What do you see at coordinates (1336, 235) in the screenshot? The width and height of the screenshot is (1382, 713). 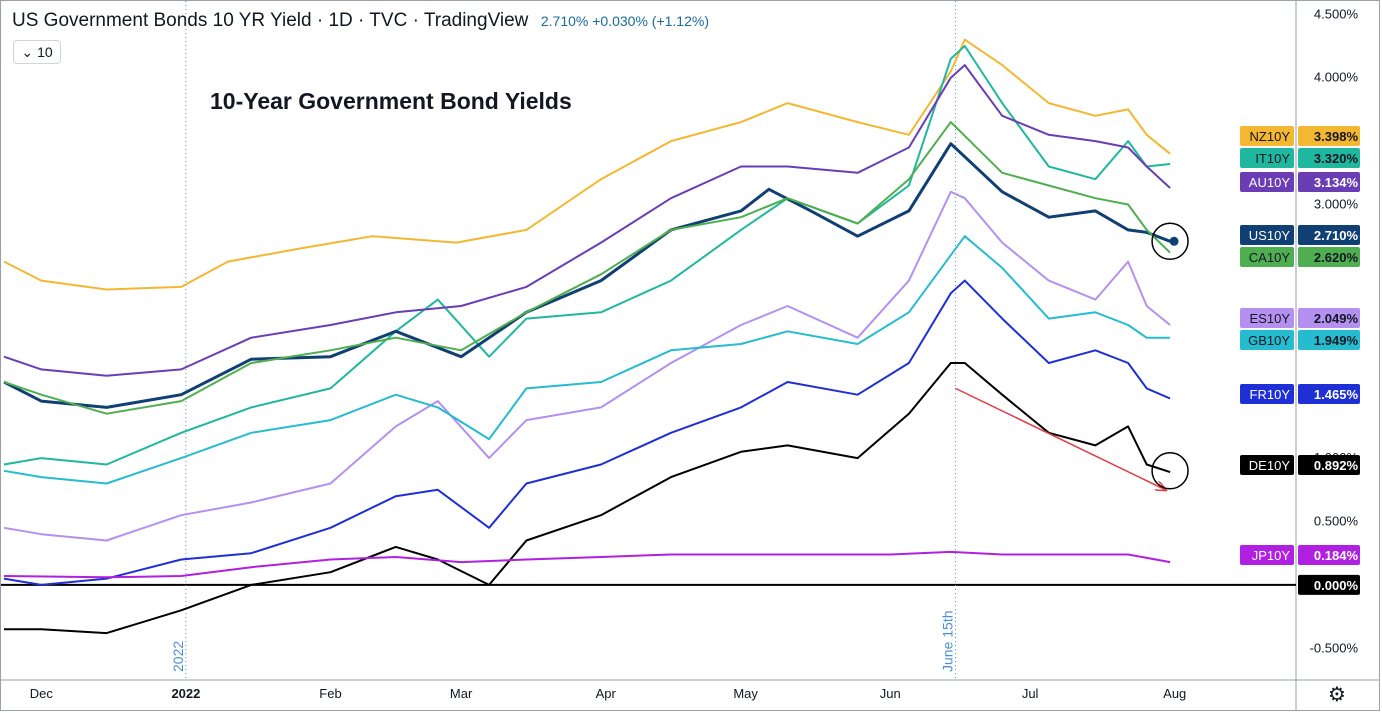 I see `series-value-label: 2.710%` at bounding box center [1336, 235].